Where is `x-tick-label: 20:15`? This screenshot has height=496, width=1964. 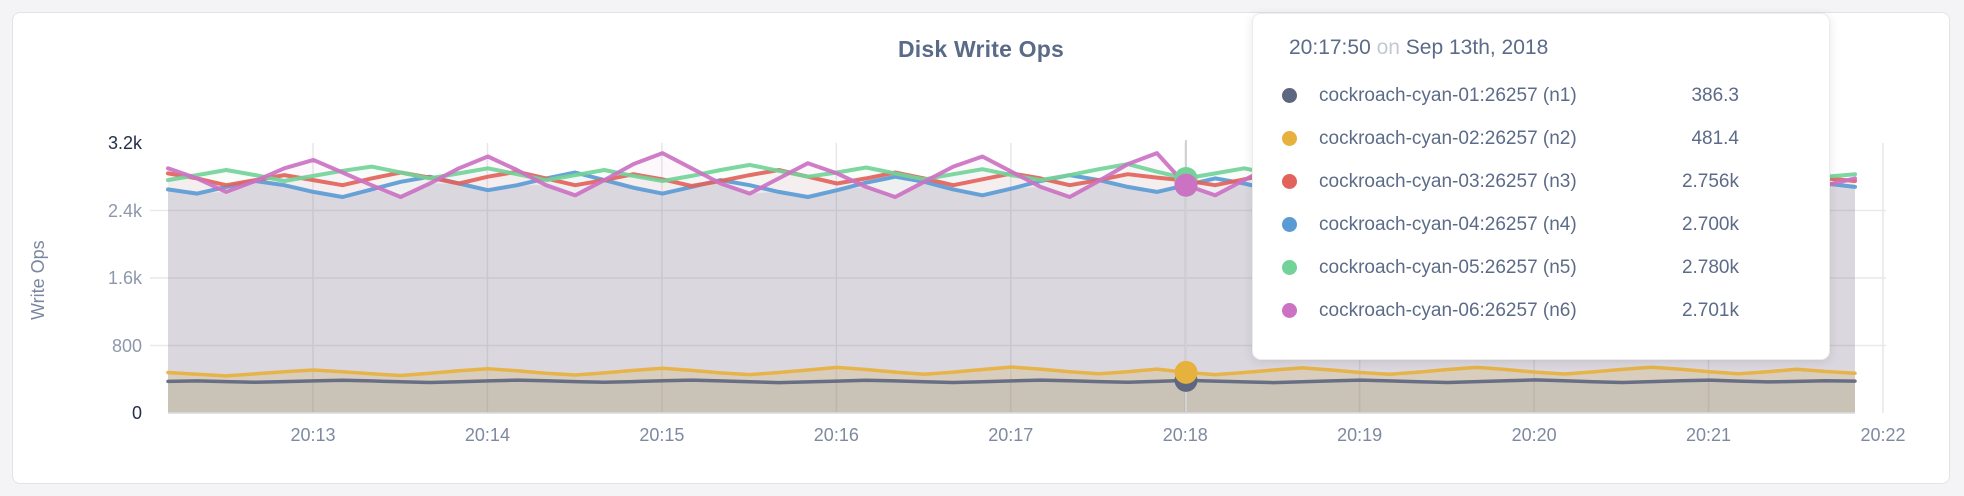
x-tick-label: 20:15 is located at coordinates (662, 435).